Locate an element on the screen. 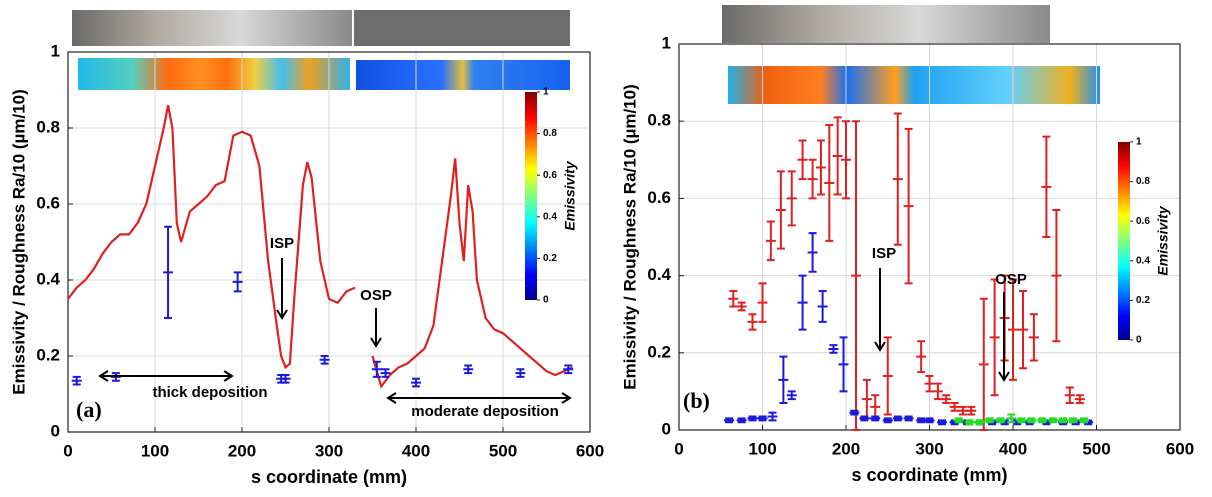  colorbar-tick-label: 0.4 is located at coordinates (550, 216).